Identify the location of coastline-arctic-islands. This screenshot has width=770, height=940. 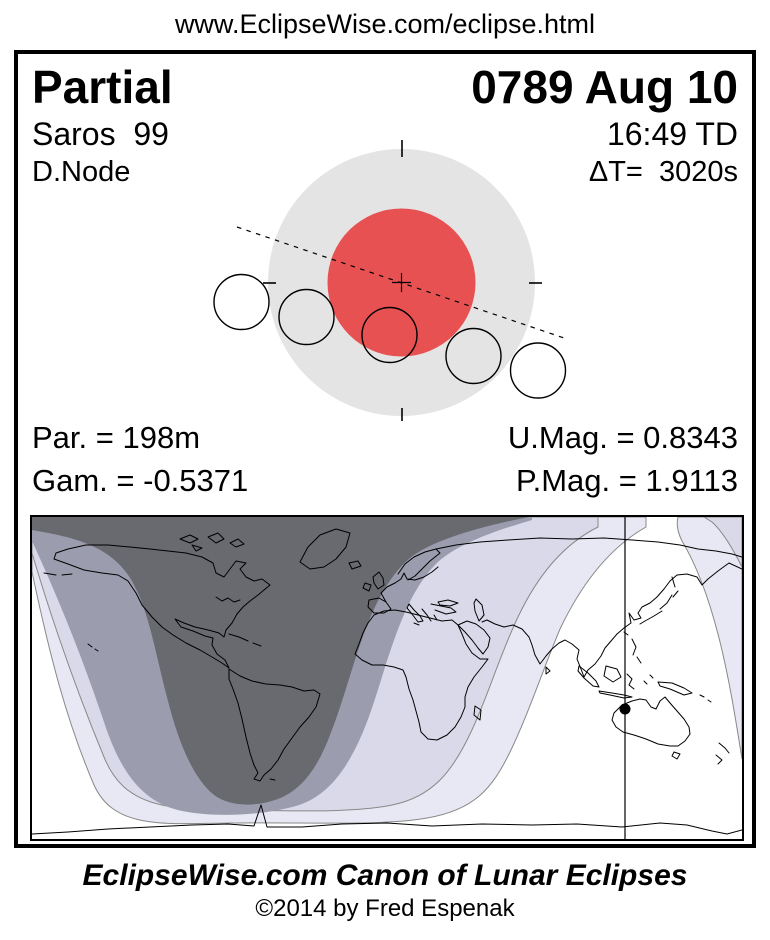
(212, 542).